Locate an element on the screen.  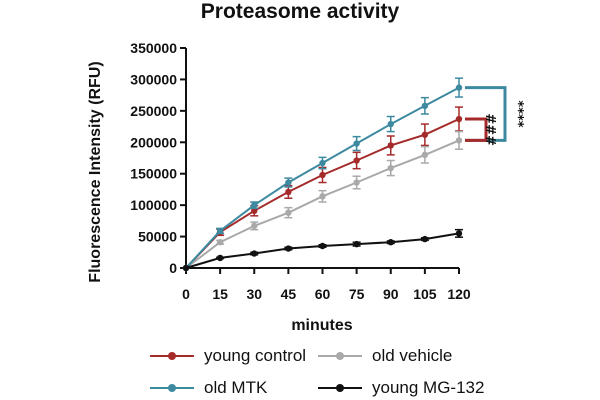
x-tick-label: 15 is located at coordinates (220, 294).